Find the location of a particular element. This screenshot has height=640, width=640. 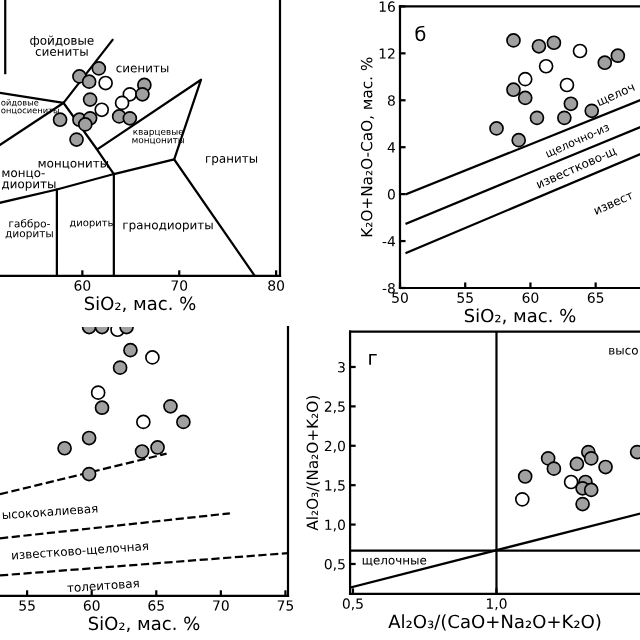

annotation: г is located at coordinates (373, 359).